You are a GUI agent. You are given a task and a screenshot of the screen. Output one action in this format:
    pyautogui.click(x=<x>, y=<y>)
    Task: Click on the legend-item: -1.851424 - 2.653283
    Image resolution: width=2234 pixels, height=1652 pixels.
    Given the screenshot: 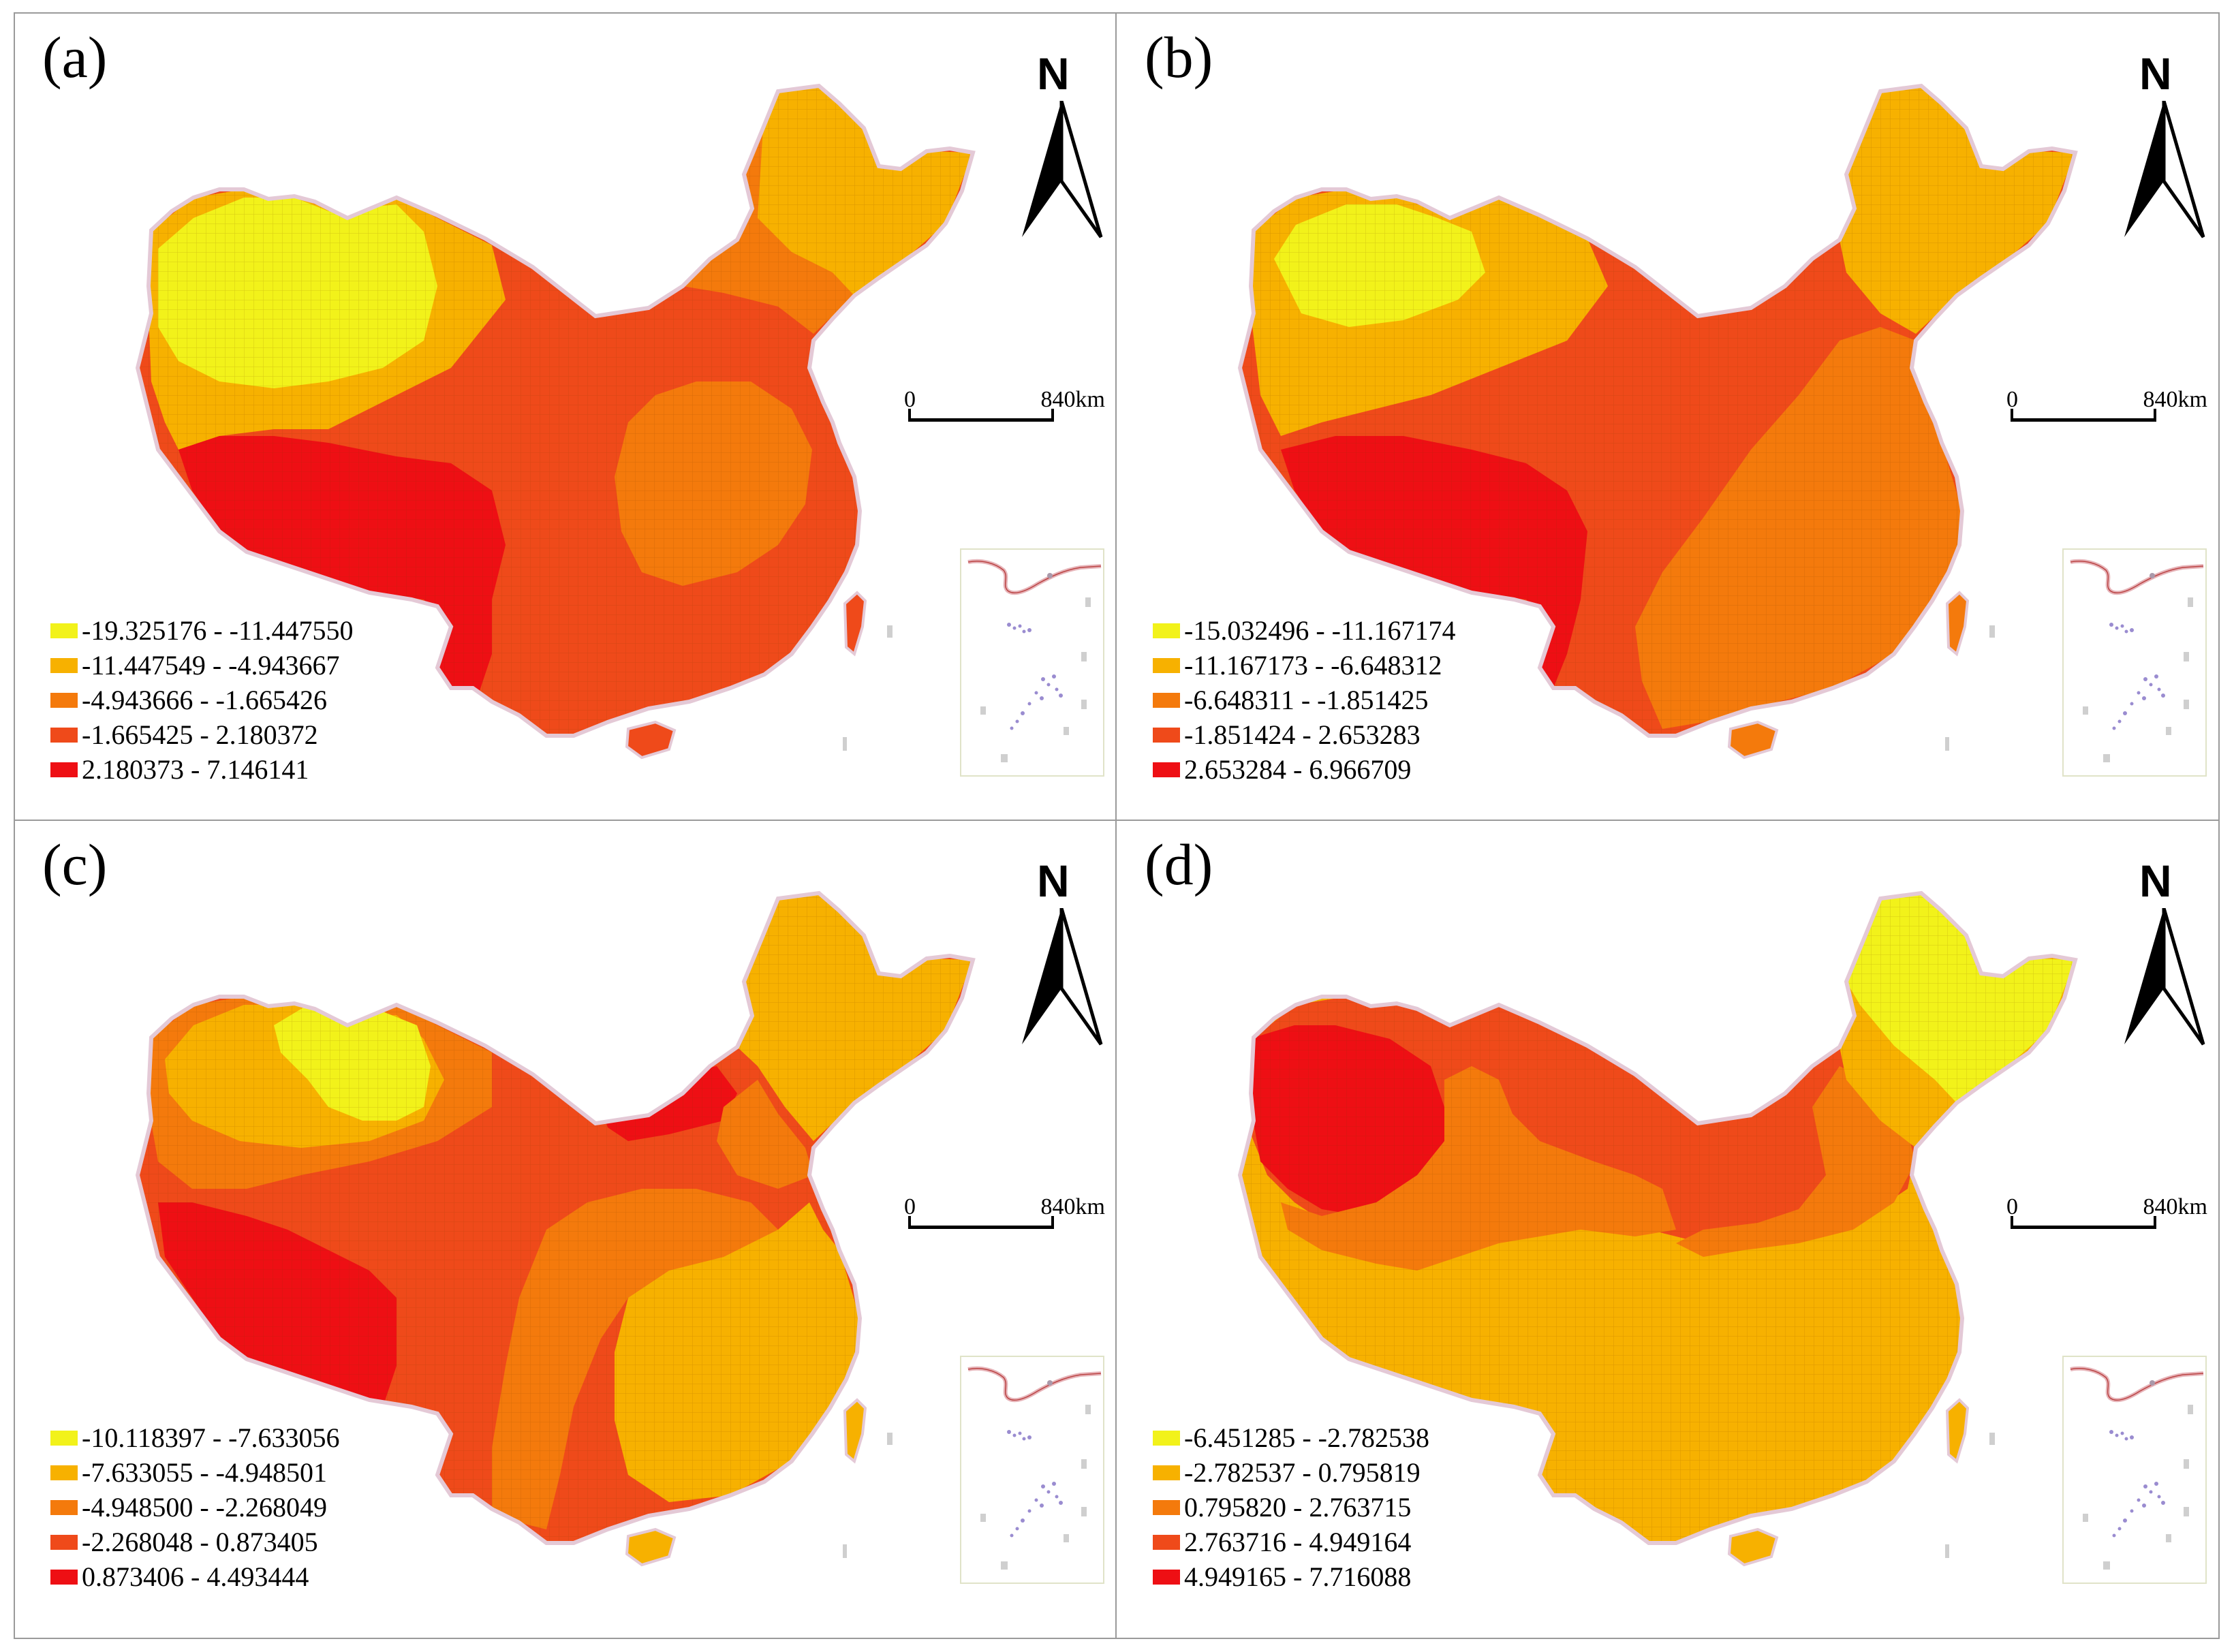 What is the action you would take?
    pyautogui.click(x=1304, y=734)
    